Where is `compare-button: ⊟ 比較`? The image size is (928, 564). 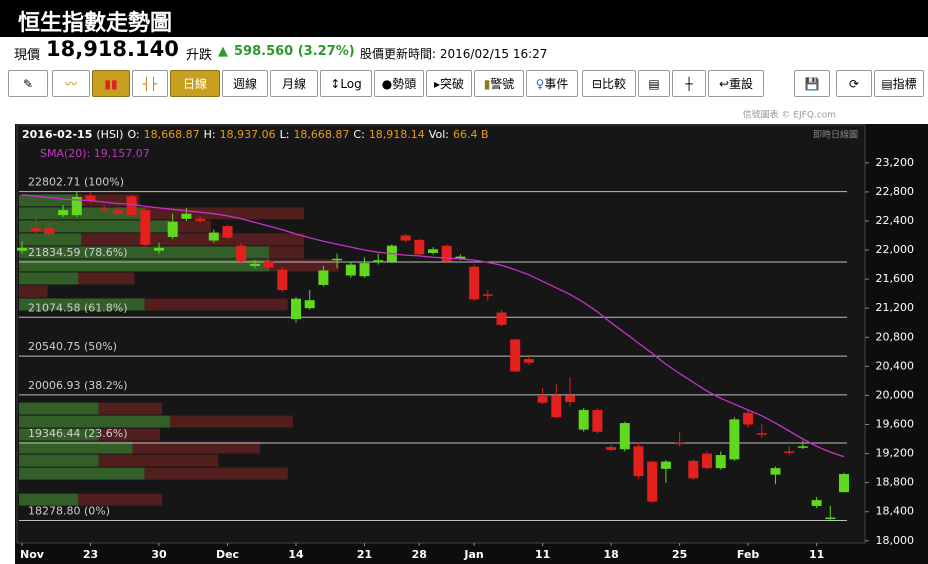
compare-button: ⊟ 比較 is located at coordinates (609, 83).